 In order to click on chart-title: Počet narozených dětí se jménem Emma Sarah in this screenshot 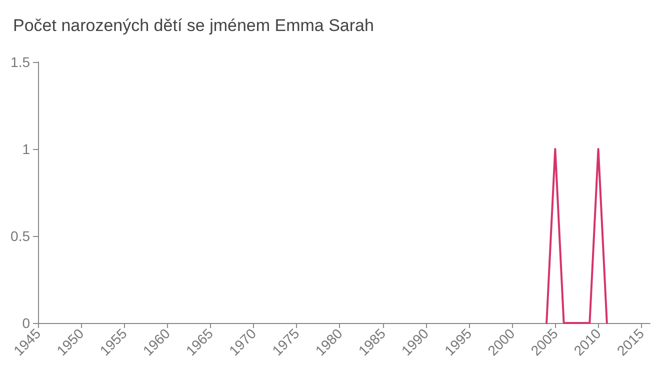, I will do `click(193, 25)`.